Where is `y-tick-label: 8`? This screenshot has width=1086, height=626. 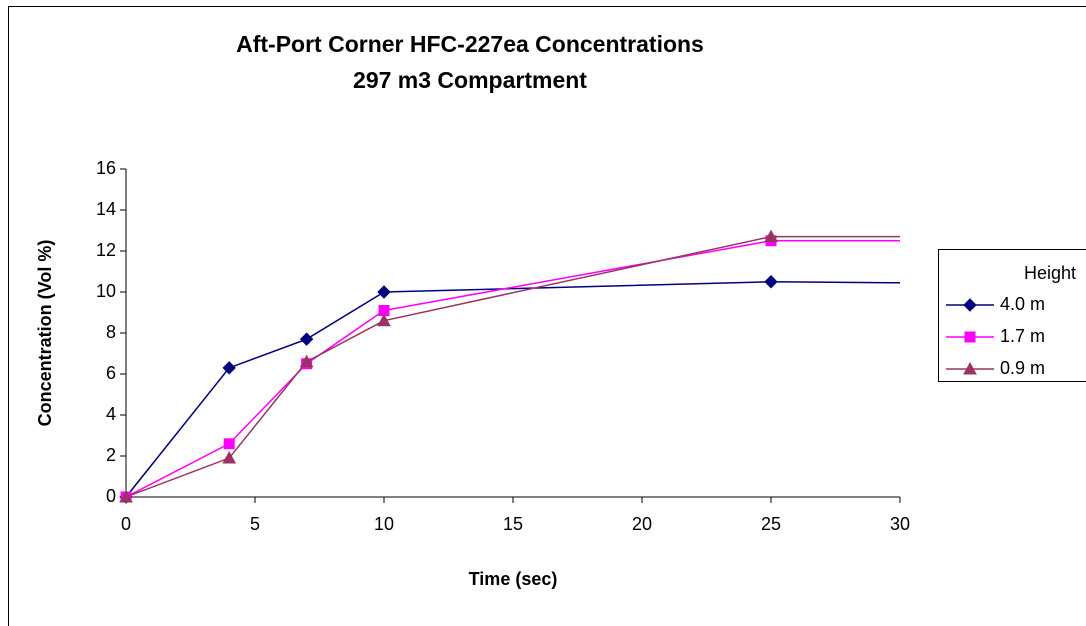
y-tick-label: 8 is located at coordinates (111, 332).